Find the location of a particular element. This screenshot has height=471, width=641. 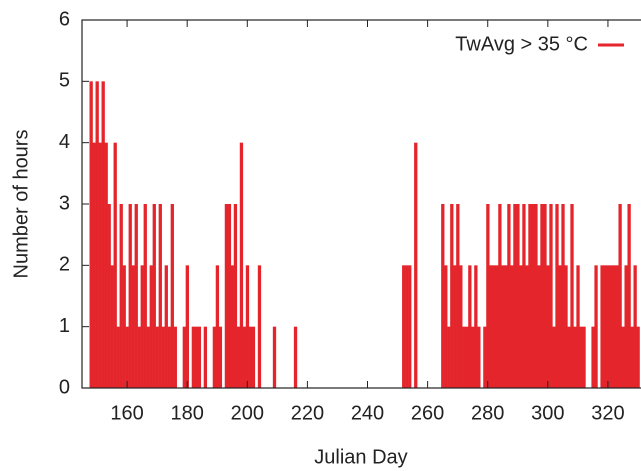

x-tick-label: 280 is located at coordinates (487, 413).